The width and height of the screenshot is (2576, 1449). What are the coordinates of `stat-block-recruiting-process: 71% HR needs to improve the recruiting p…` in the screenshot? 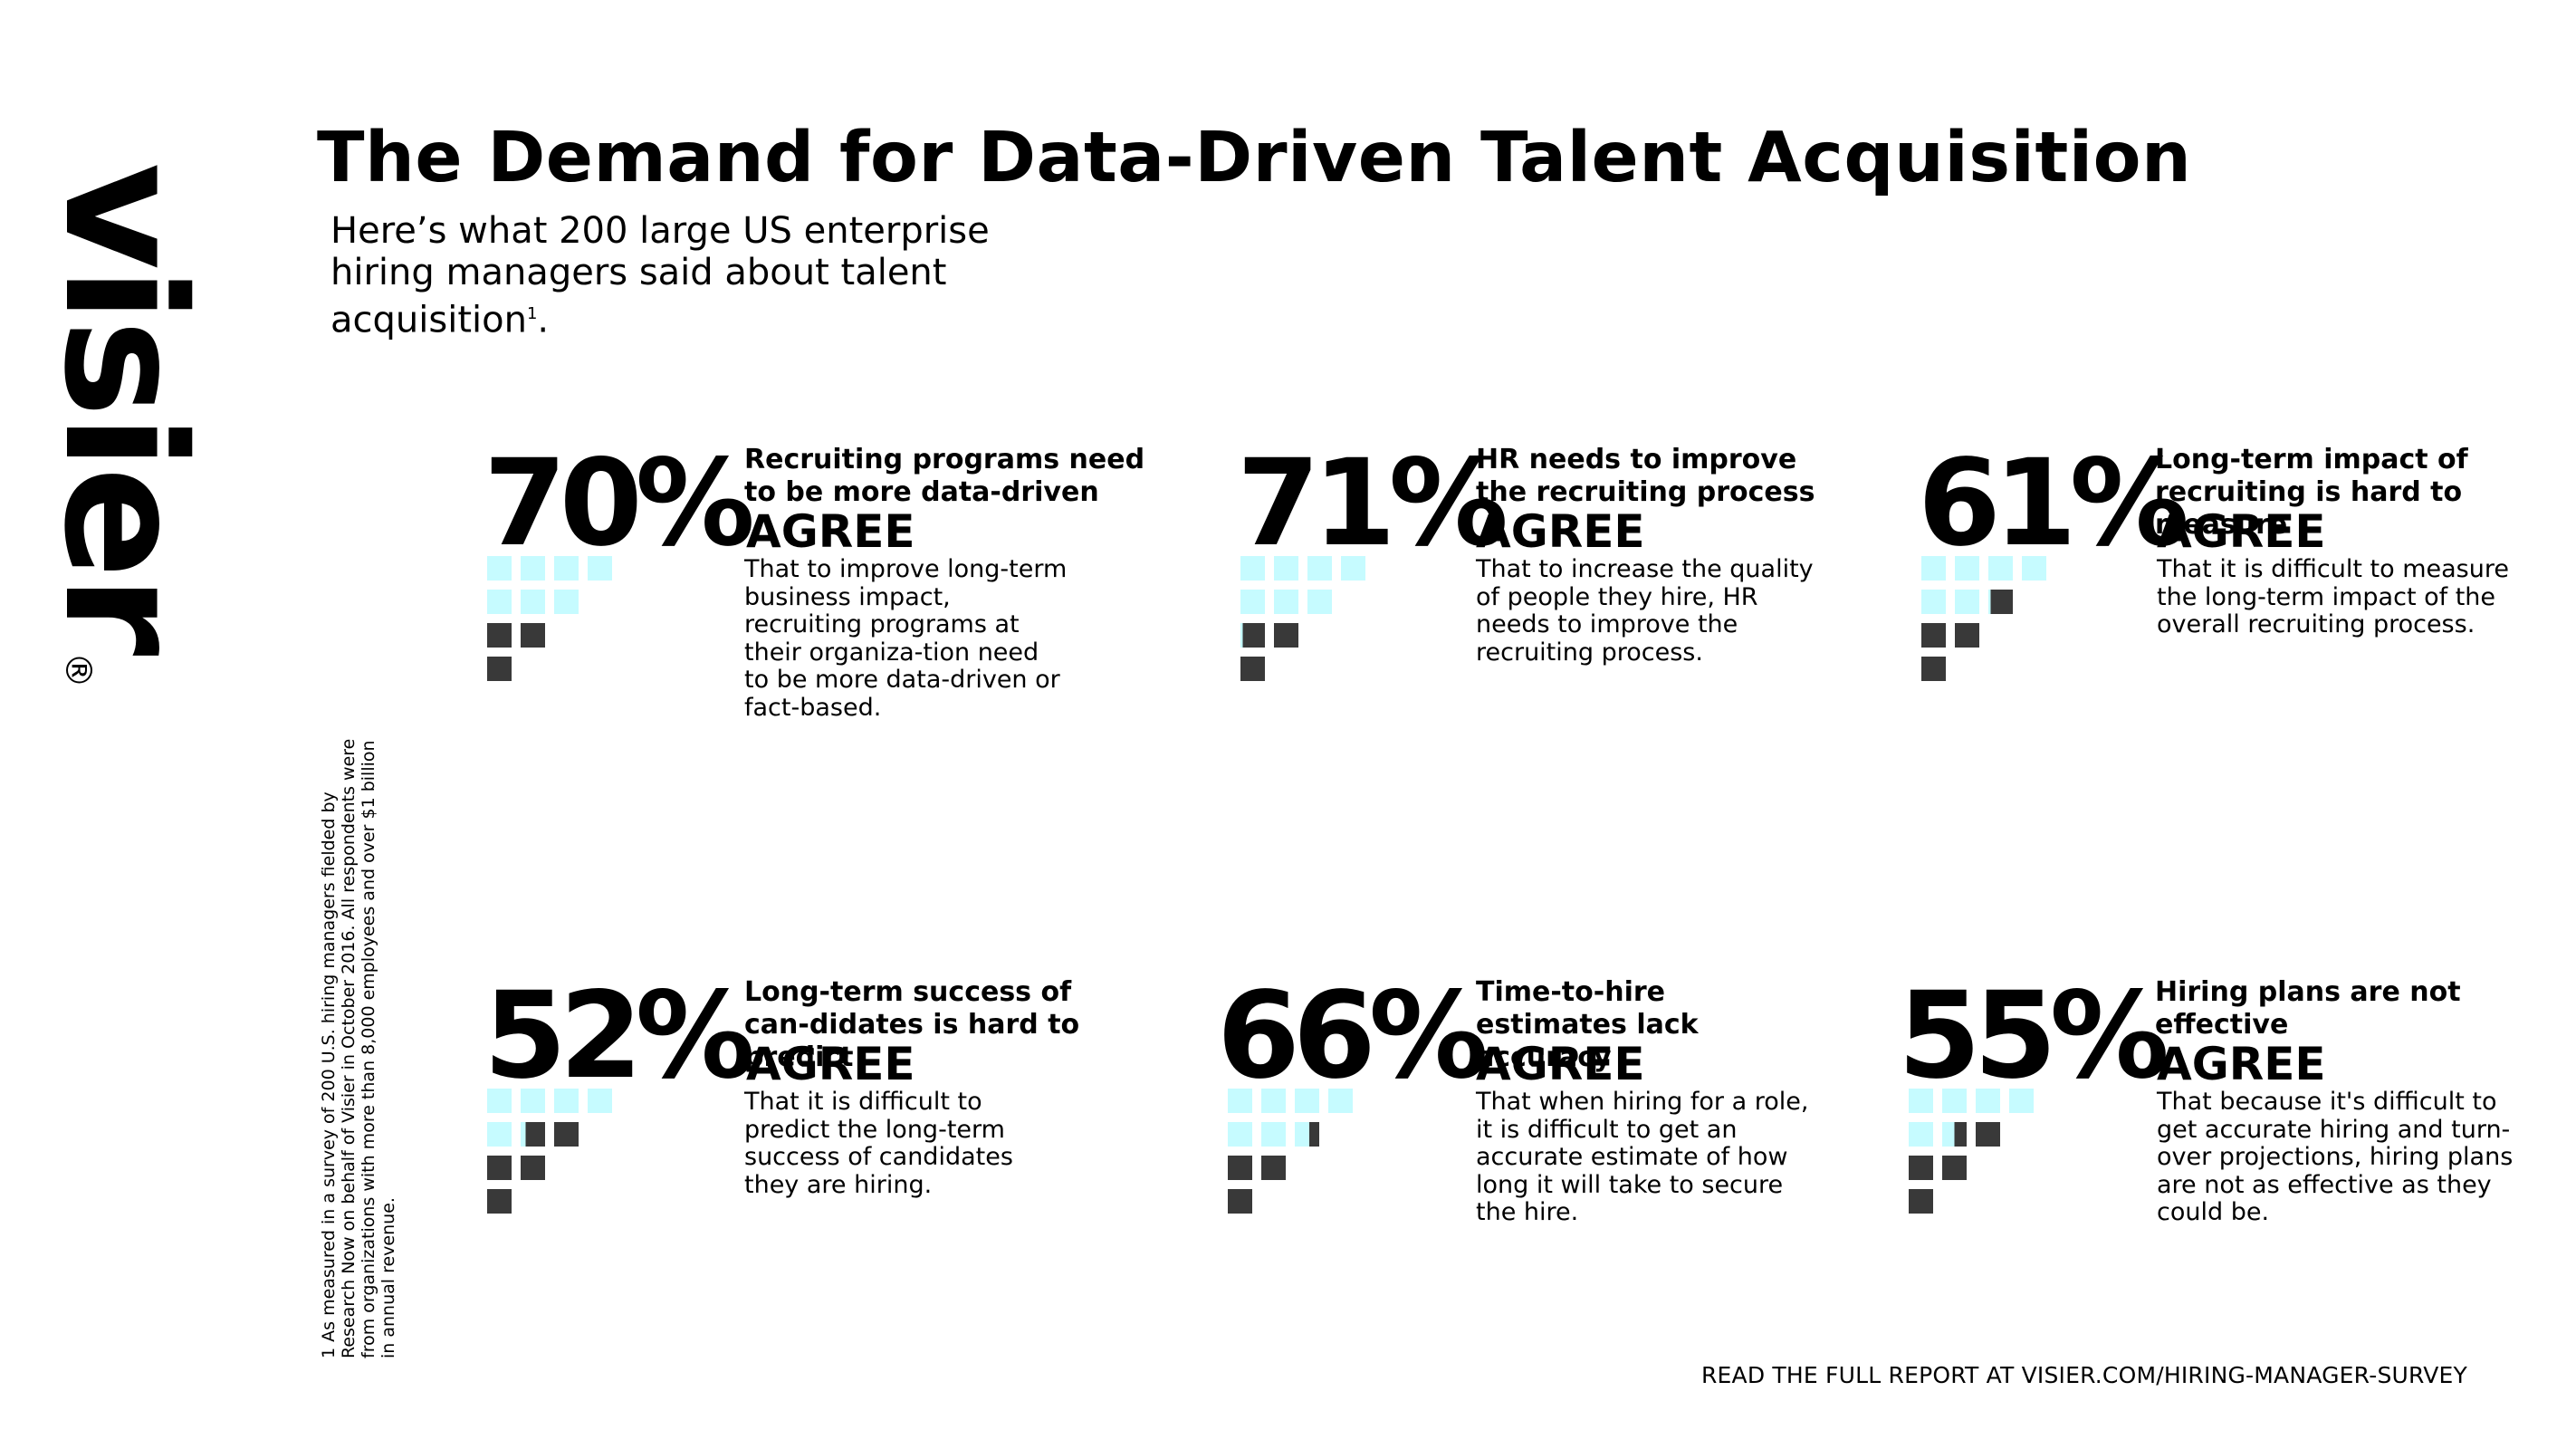 It's located at (1563, 598).